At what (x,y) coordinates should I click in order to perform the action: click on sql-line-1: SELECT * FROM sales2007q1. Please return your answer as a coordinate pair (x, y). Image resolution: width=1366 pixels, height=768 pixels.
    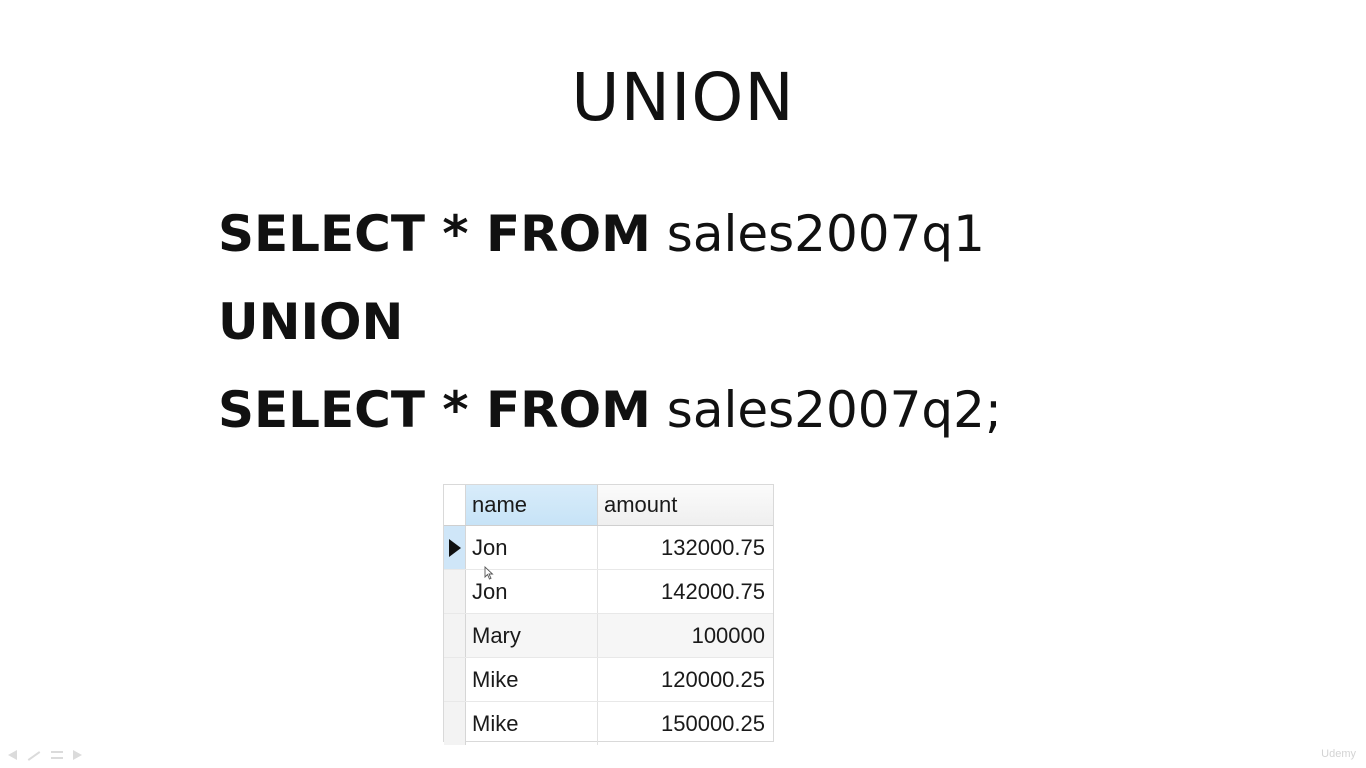
    Looking at the image, I should click on (610, 234).